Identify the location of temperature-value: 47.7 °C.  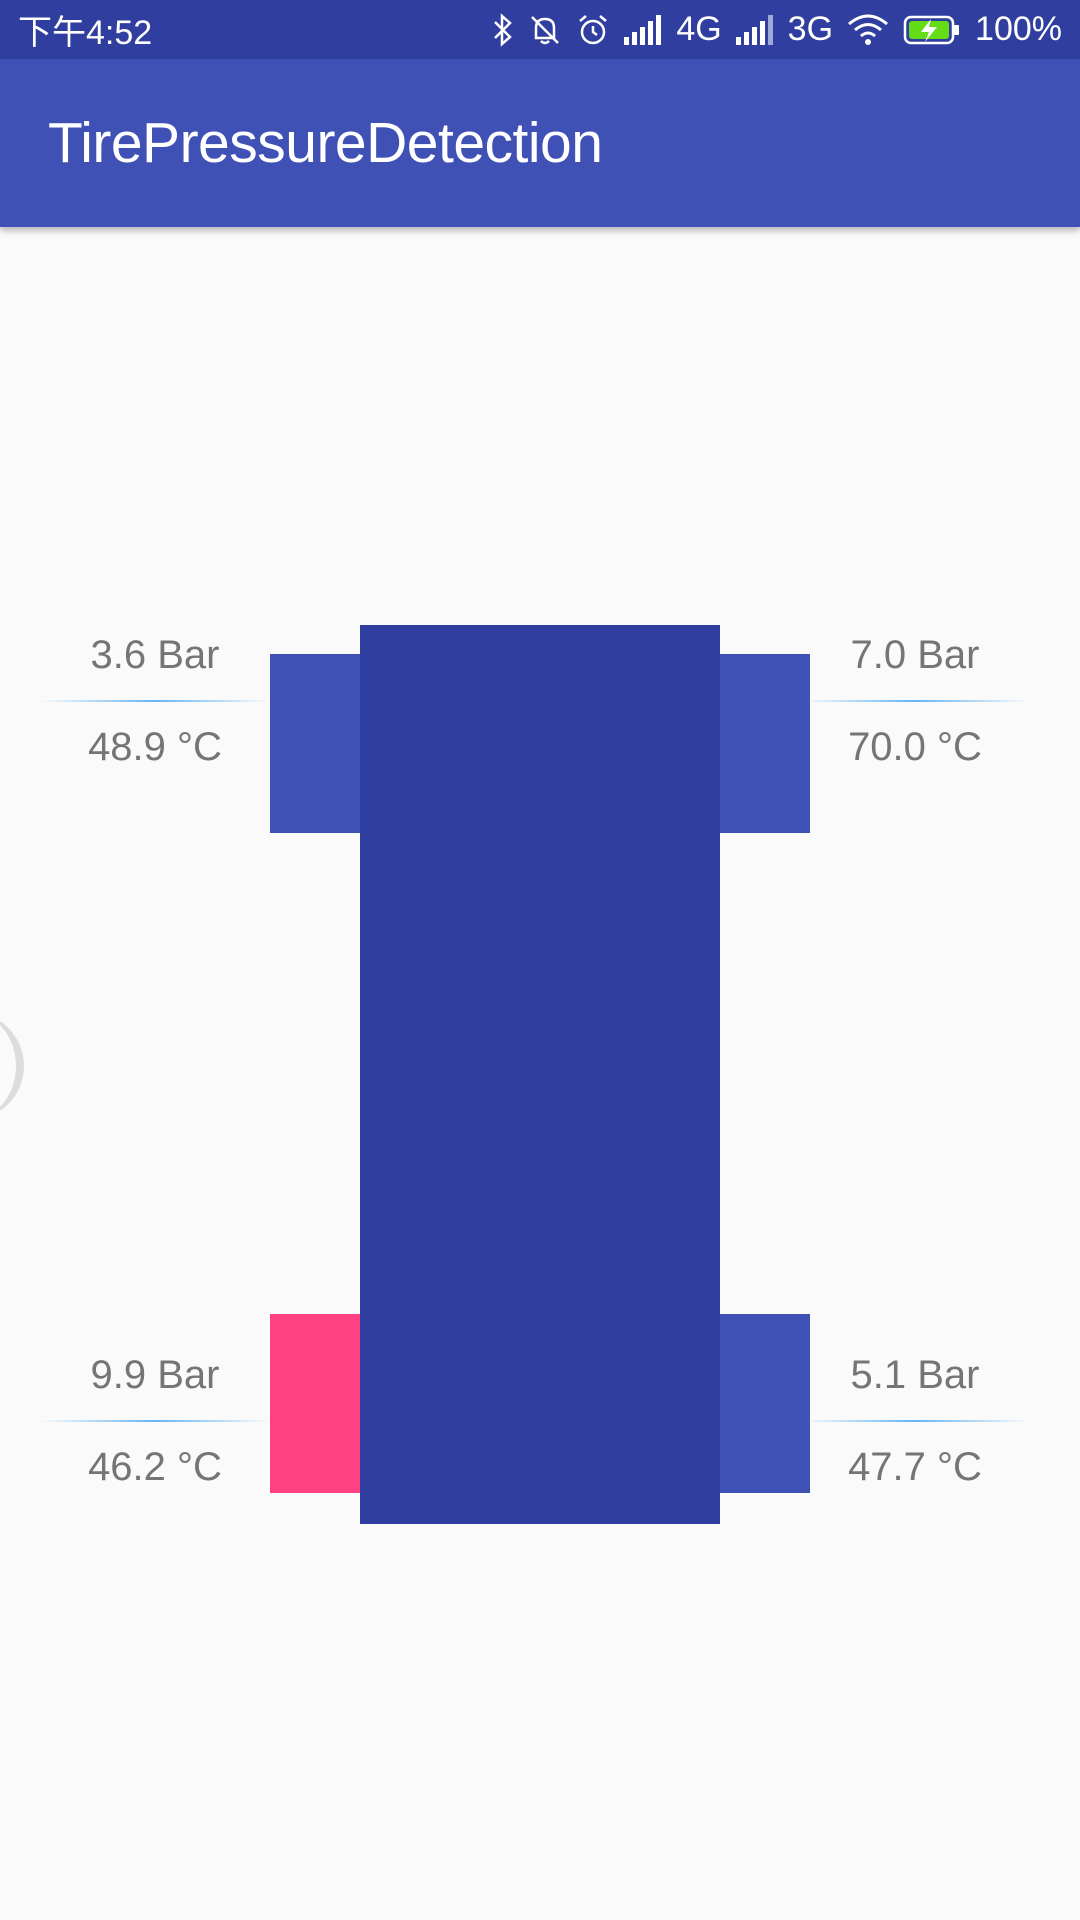
(915, 1467).